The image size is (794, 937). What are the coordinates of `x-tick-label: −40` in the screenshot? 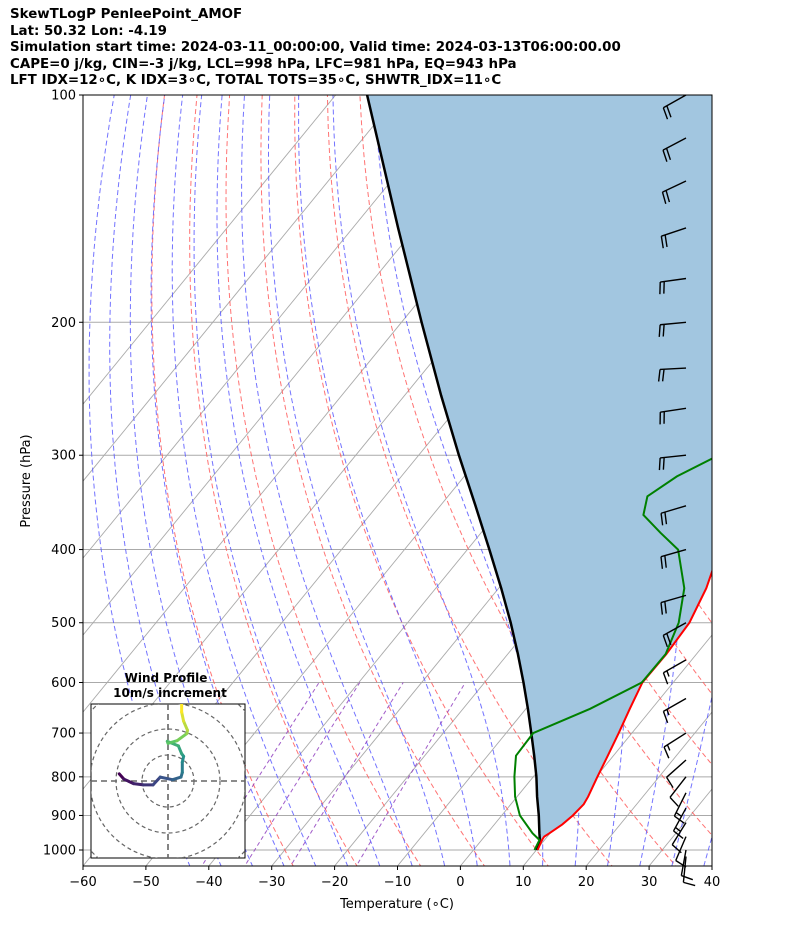 It's located at (208, 882).